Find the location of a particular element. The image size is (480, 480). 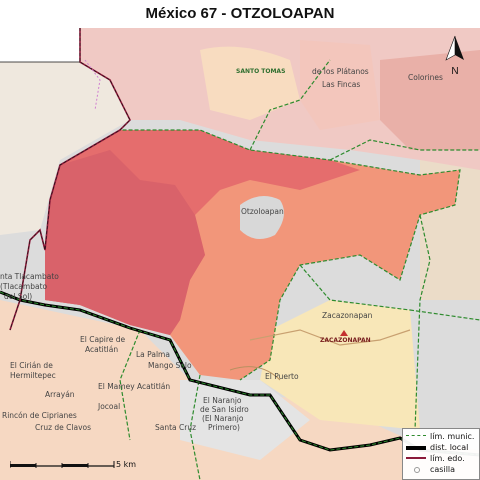

legend-symbol-edo is located at coordinates (416, 458).